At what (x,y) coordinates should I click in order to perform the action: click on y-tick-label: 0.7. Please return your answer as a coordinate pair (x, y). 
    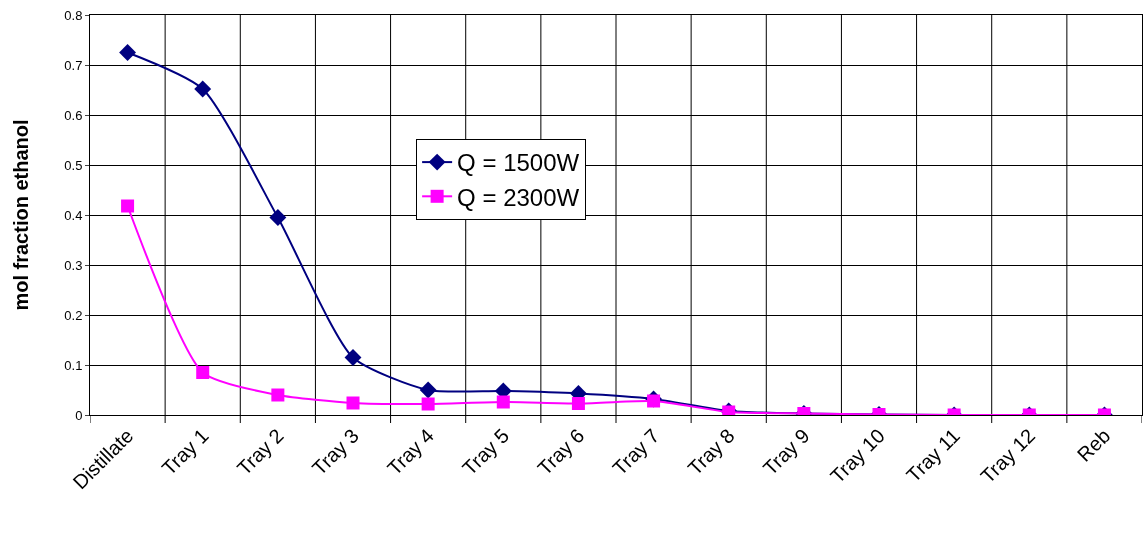
    Looking at the image, I should click on (73, 65).